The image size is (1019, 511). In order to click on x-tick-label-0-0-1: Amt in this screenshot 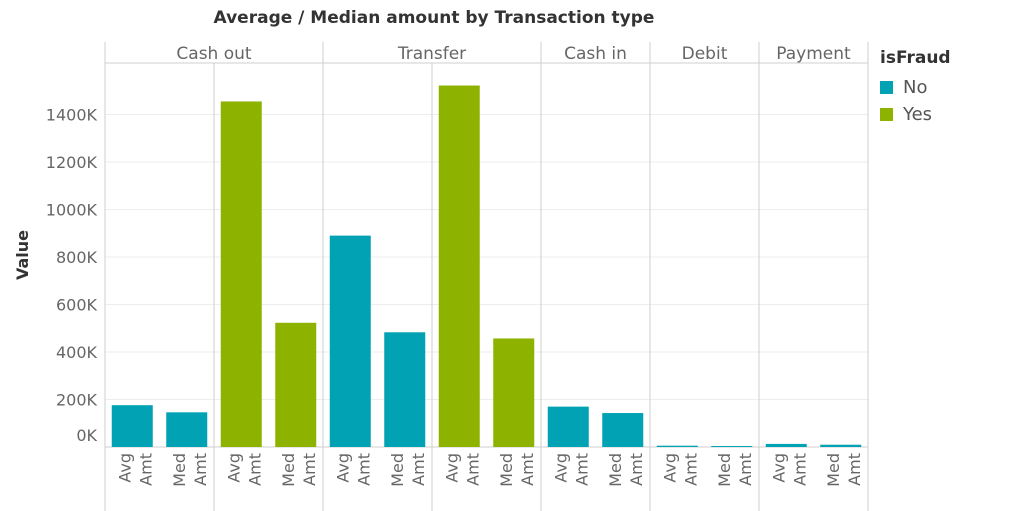, I will do `click(145, 469)`.